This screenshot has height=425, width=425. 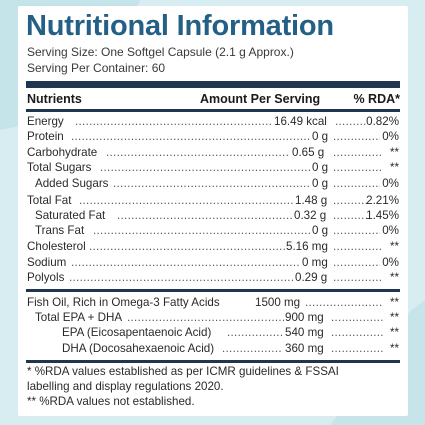 What do you see at coordinates (308, 152) in the screenshot?
I see `nutrient-amount: 0.65 g` at bounding box center [308, 152].